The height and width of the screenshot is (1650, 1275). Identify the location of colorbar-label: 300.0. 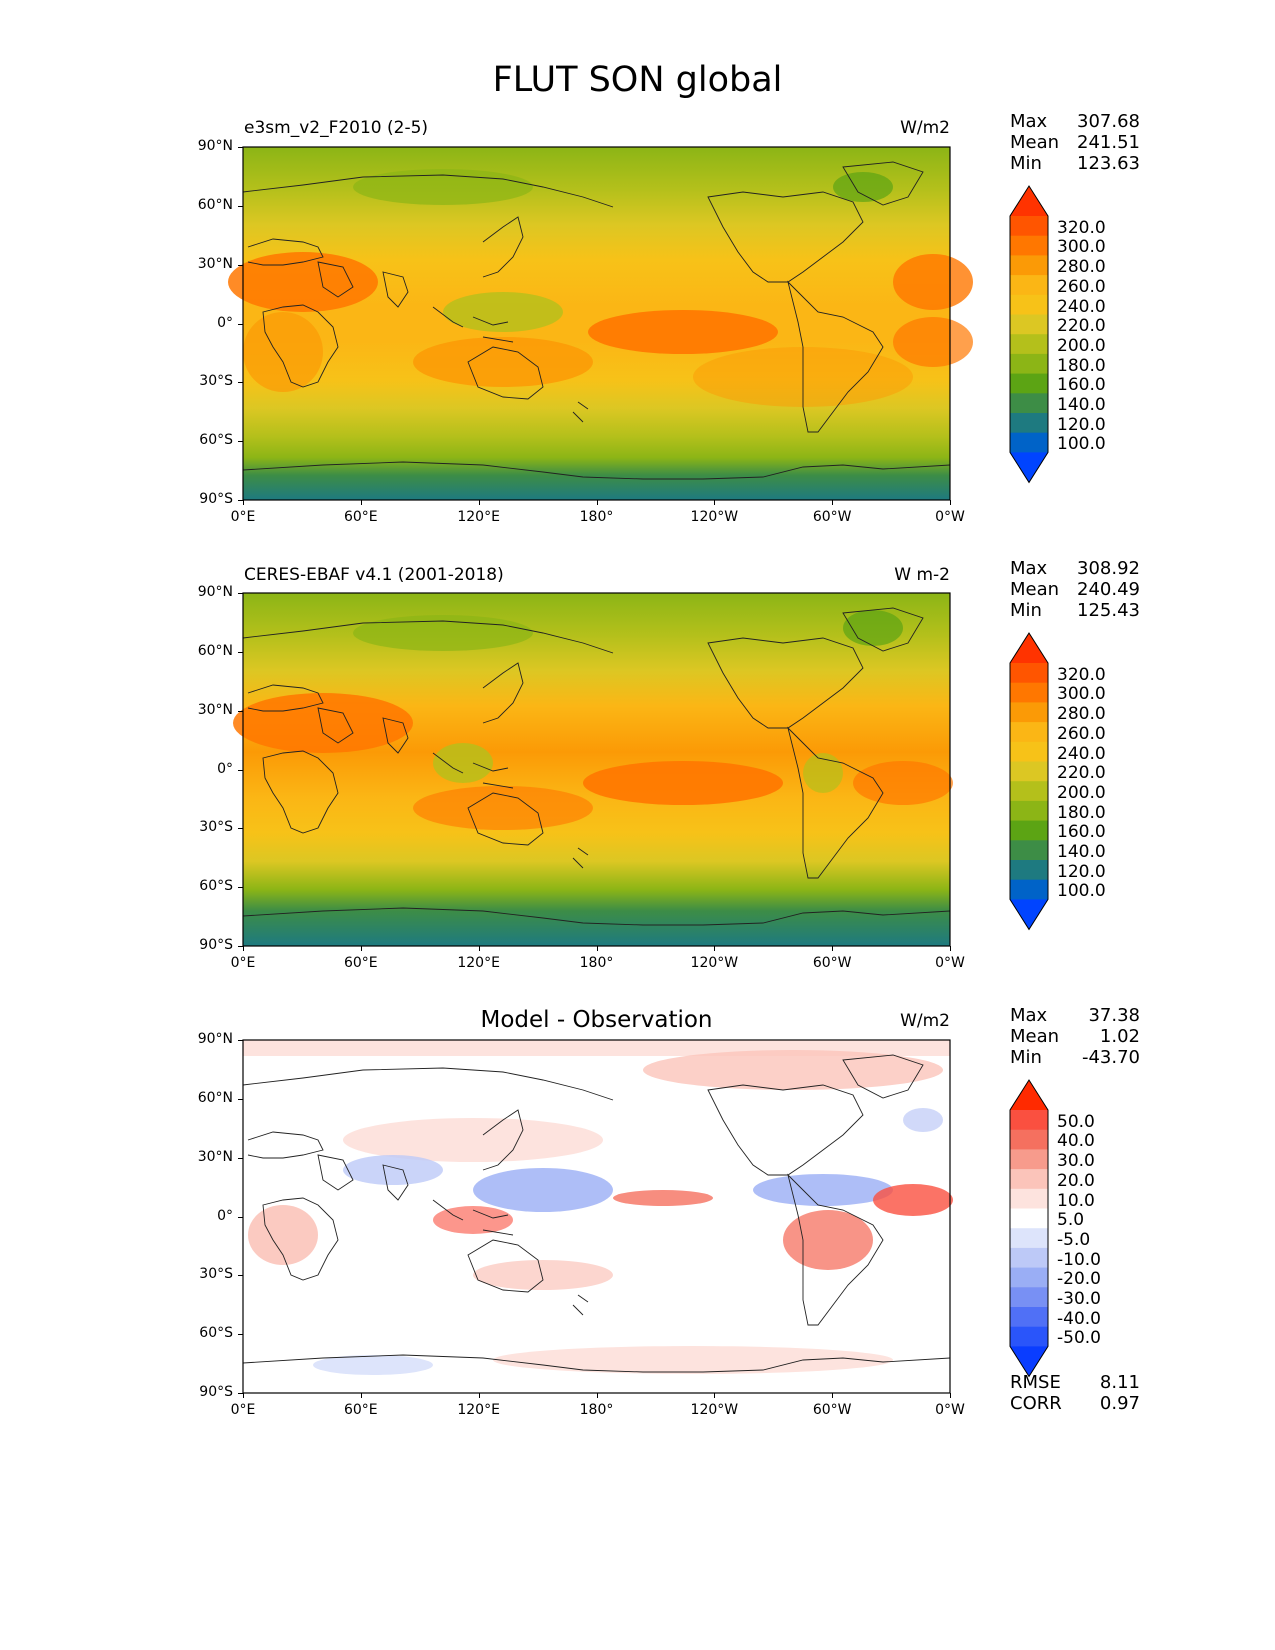
(1081, 247).